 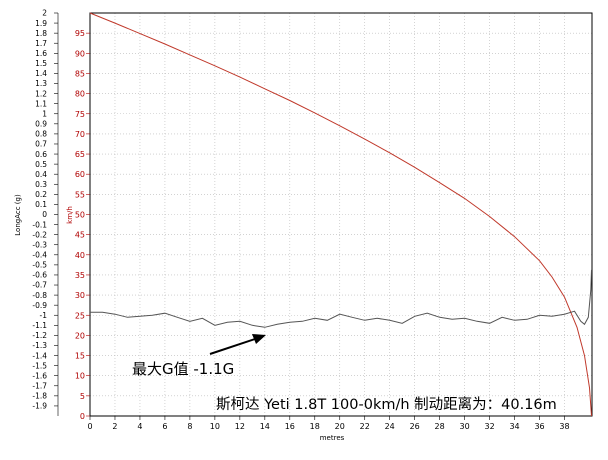 I want to click on left-tick-label: 1.5, so click(x=41, y=63).